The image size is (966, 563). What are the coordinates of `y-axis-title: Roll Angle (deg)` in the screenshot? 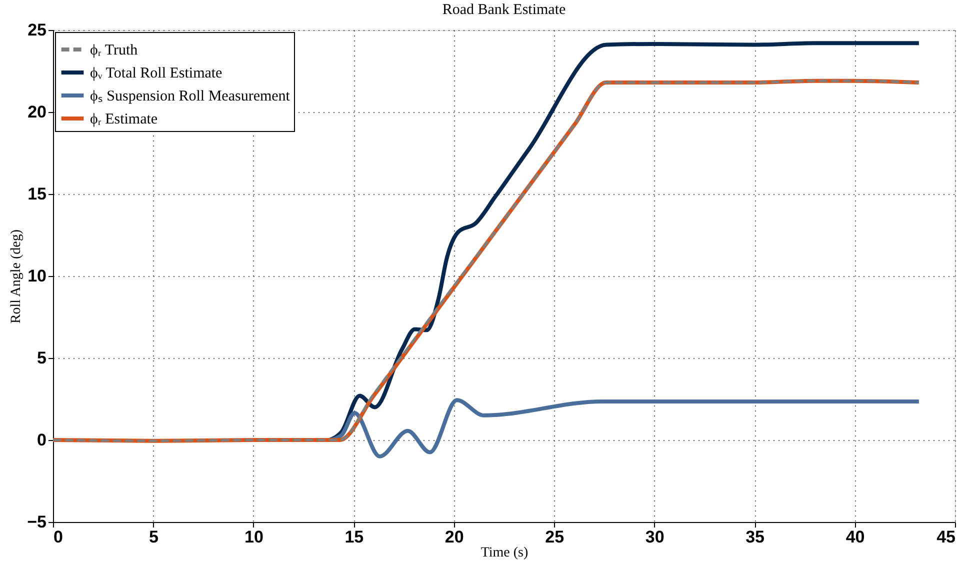 It's located at (16, 276).